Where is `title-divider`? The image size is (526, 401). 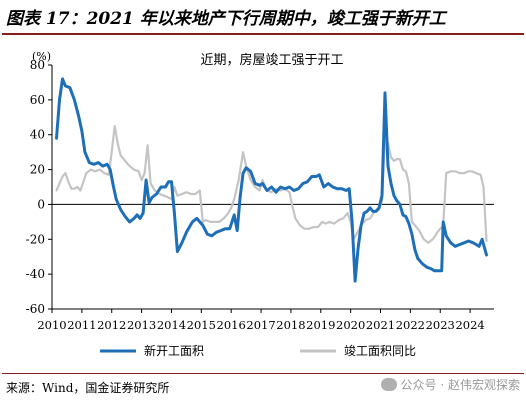 title-divider is located at coordinates (263, 34).